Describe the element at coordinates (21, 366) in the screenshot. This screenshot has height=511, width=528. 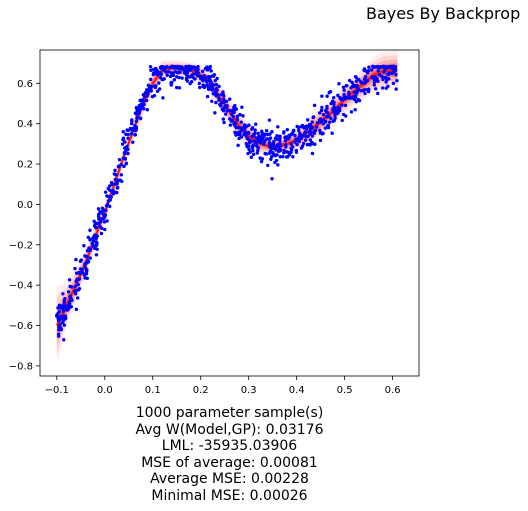
I see `y-tick-label: −0.8` at that location.